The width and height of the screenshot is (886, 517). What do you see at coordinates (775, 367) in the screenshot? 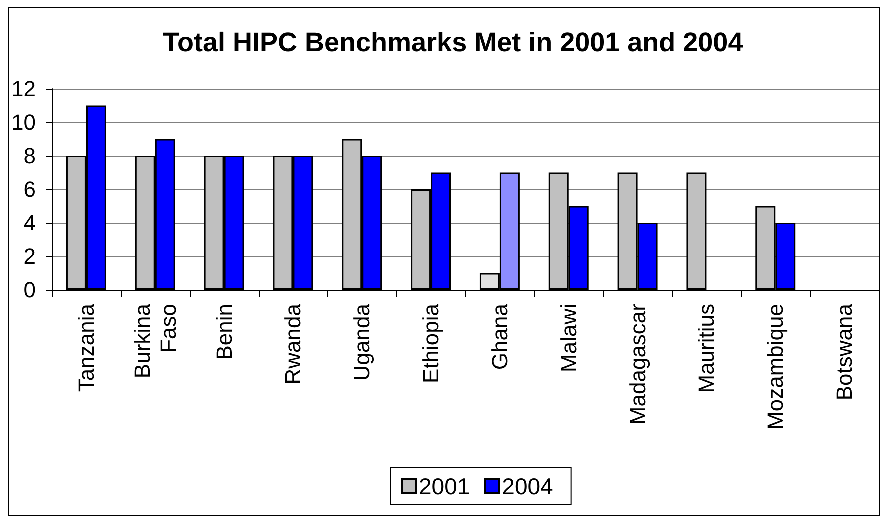
I see `x-tick-label: Mozambique` at bounding box center [775, 367].